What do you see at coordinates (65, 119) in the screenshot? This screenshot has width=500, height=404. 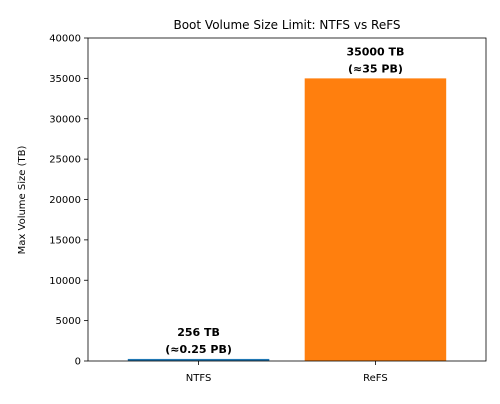 I see `y-tick-label: 30000` at bounding box center [65, 119].